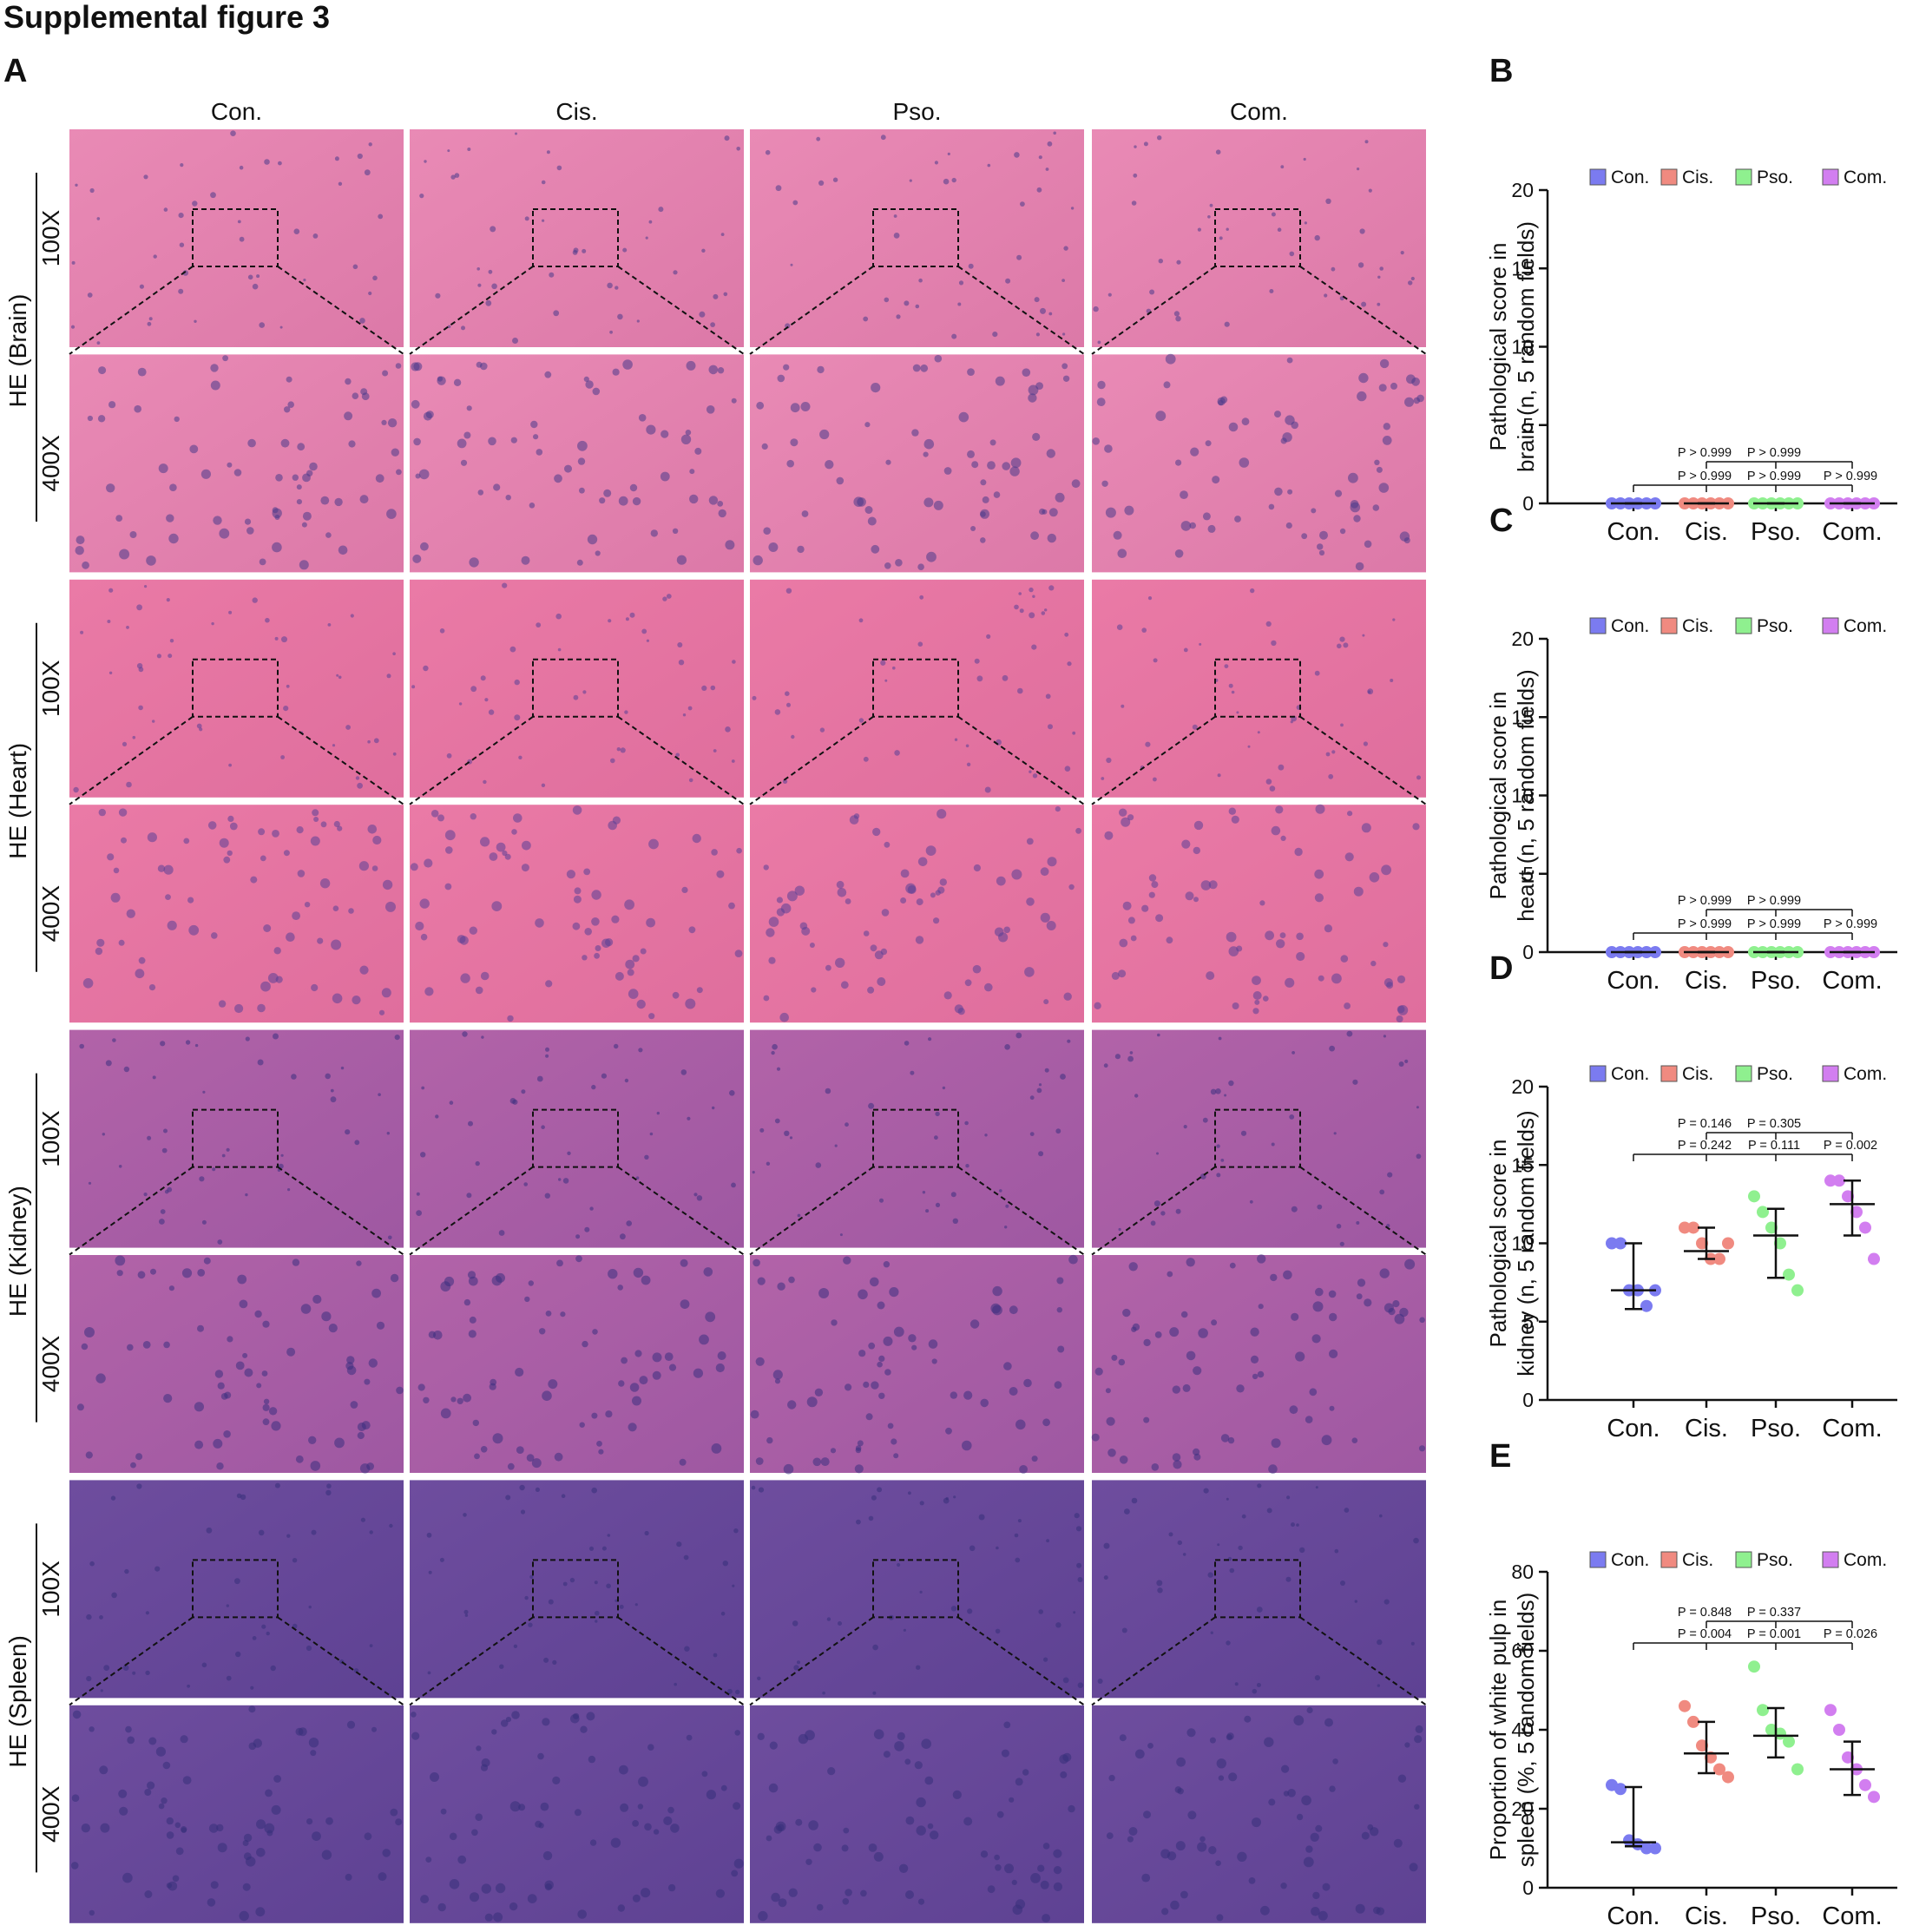 The image size is (1906, 1932). Describe the element at coordinates (1522, 347) in the screenshot. I see `y-tick-label: 10` at that location.